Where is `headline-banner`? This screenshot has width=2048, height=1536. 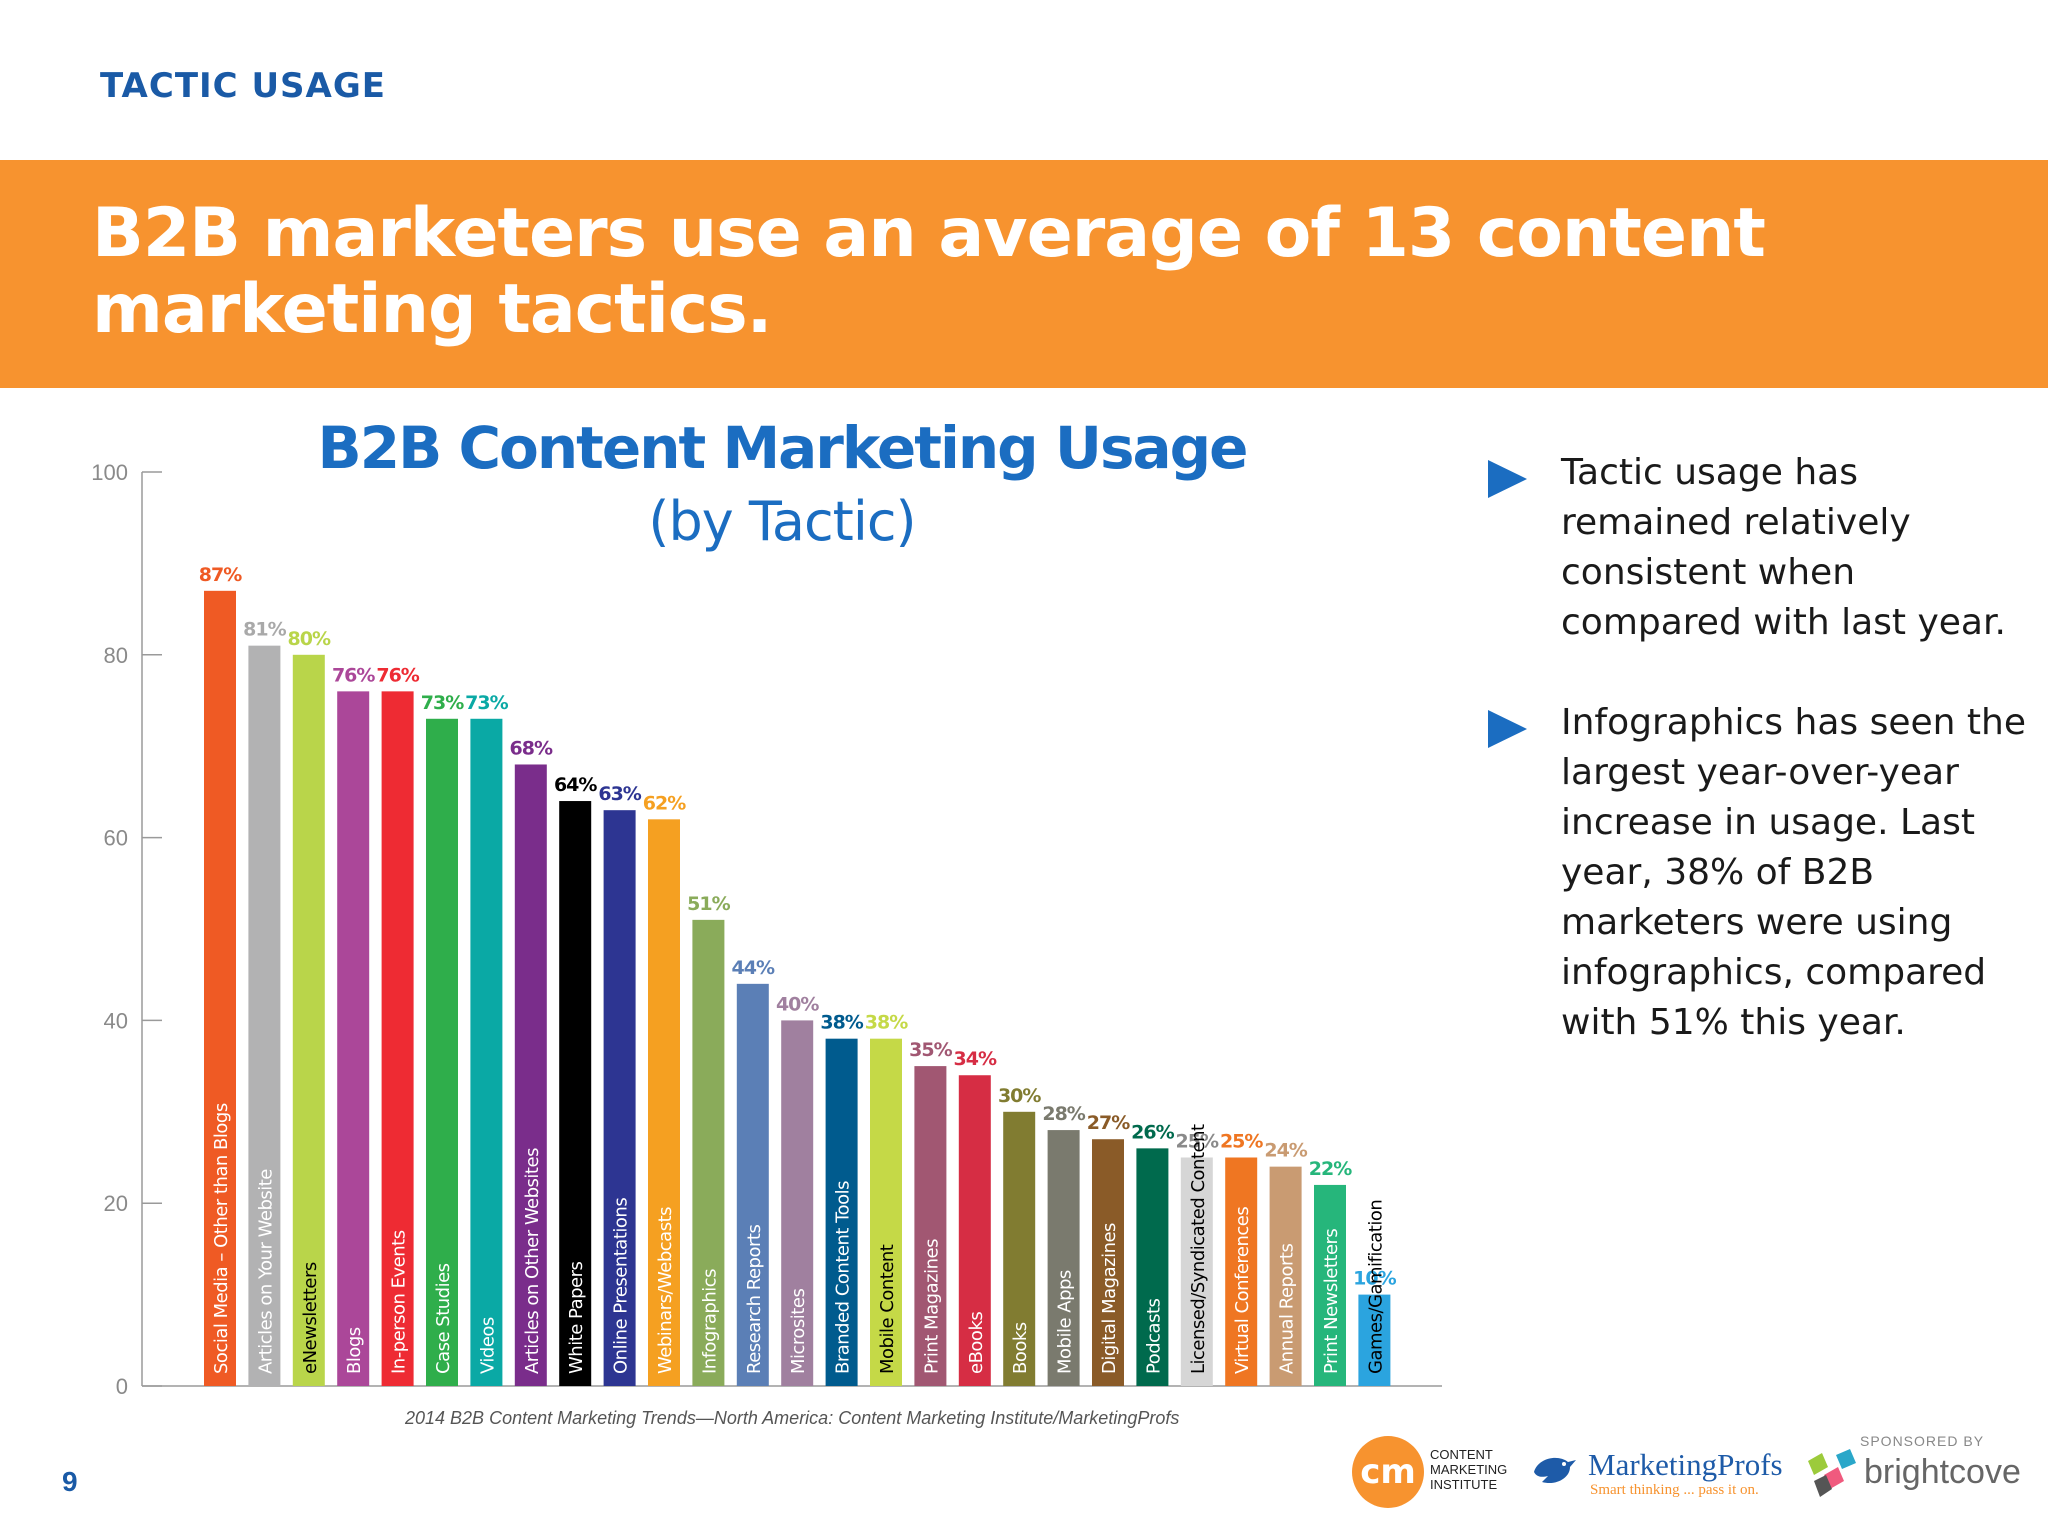 headline-banner is located at coordinates (1024, 274).